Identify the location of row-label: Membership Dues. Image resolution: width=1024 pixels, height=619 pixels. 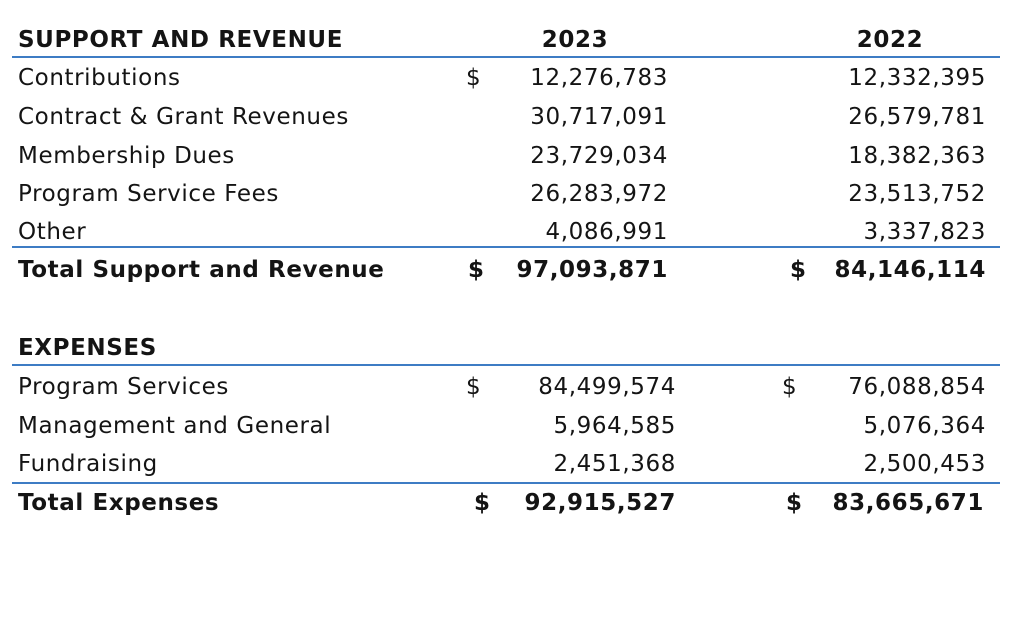
(126, 156).